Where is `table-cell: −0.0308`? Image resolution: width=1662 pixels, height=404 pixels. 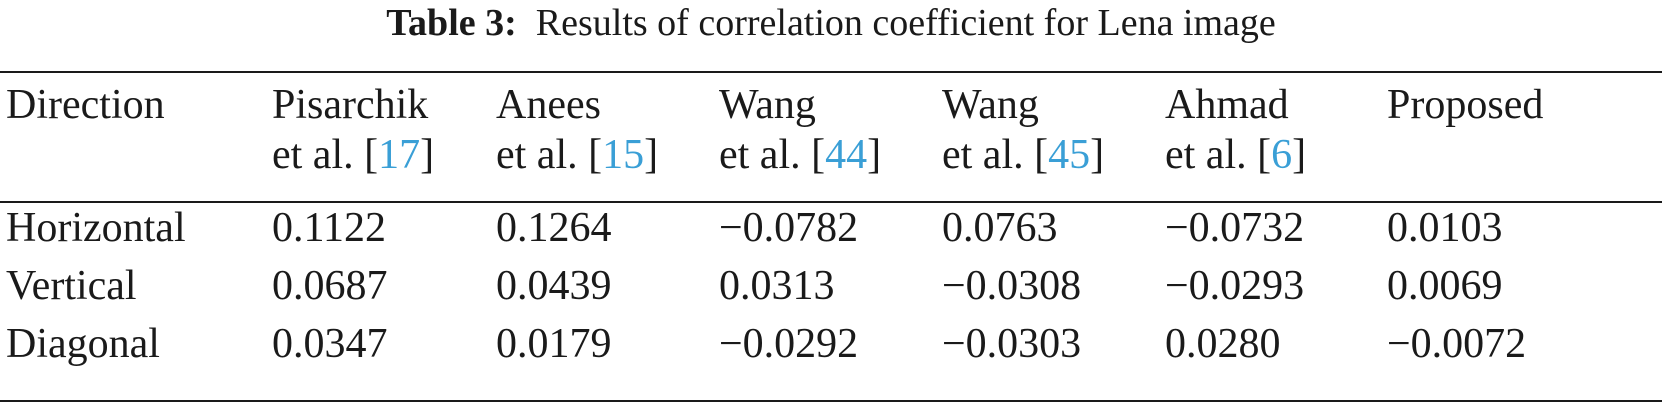 table-cell: −0.0308 is located at coordinates (1012, 286).